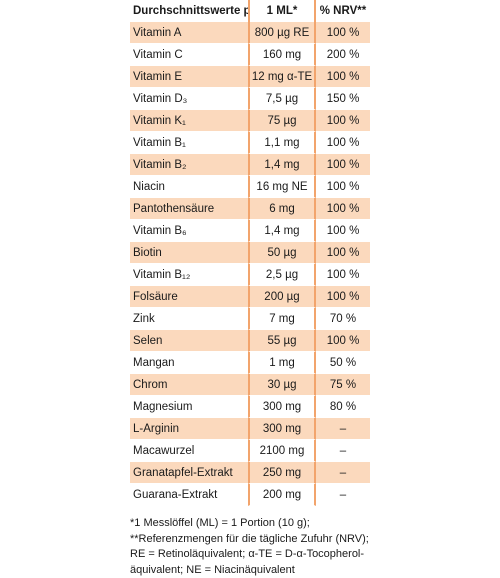 The image size is (500, 578). I want to click on nutrient-amount: 7 mg, so click(282, 319).